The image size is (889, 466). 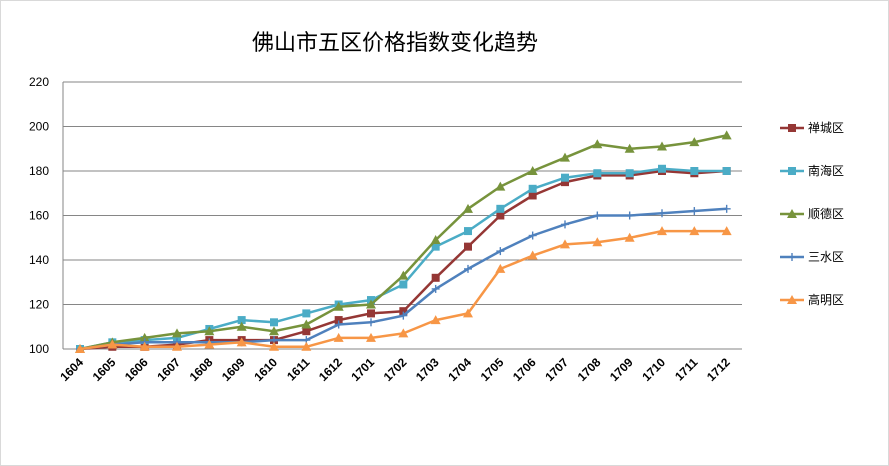 I want to click on x-tick-label: 1711, so click(x=686, y=369).